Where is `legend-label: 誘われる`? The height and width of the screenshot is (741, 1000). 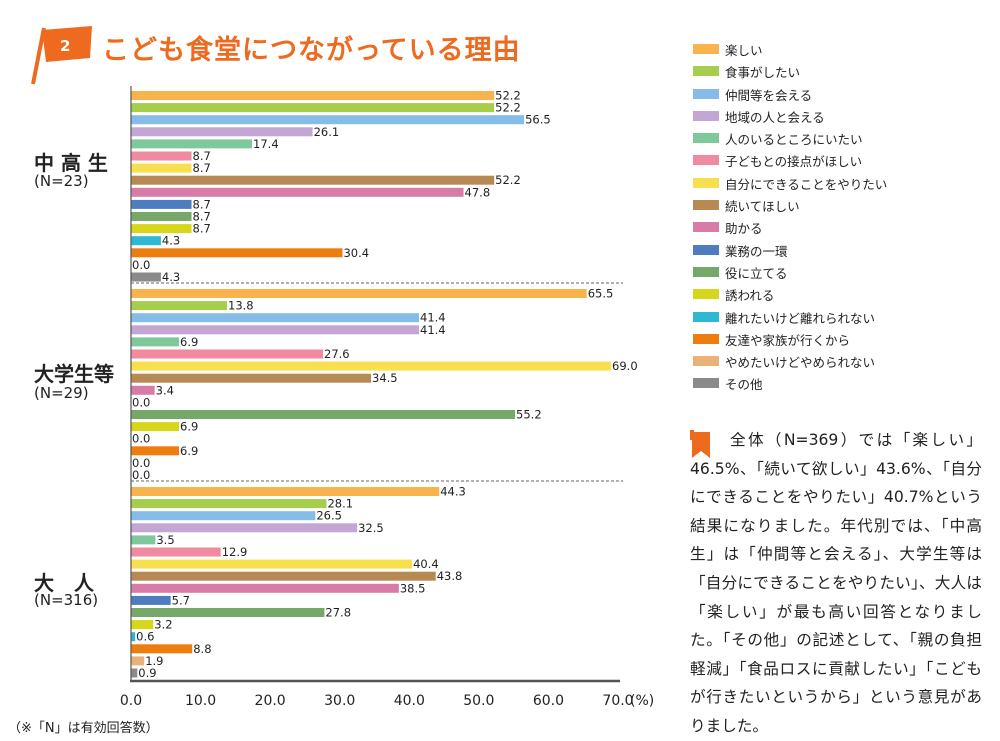 legend-label: 誘われる is located at coordinates (750, 296).